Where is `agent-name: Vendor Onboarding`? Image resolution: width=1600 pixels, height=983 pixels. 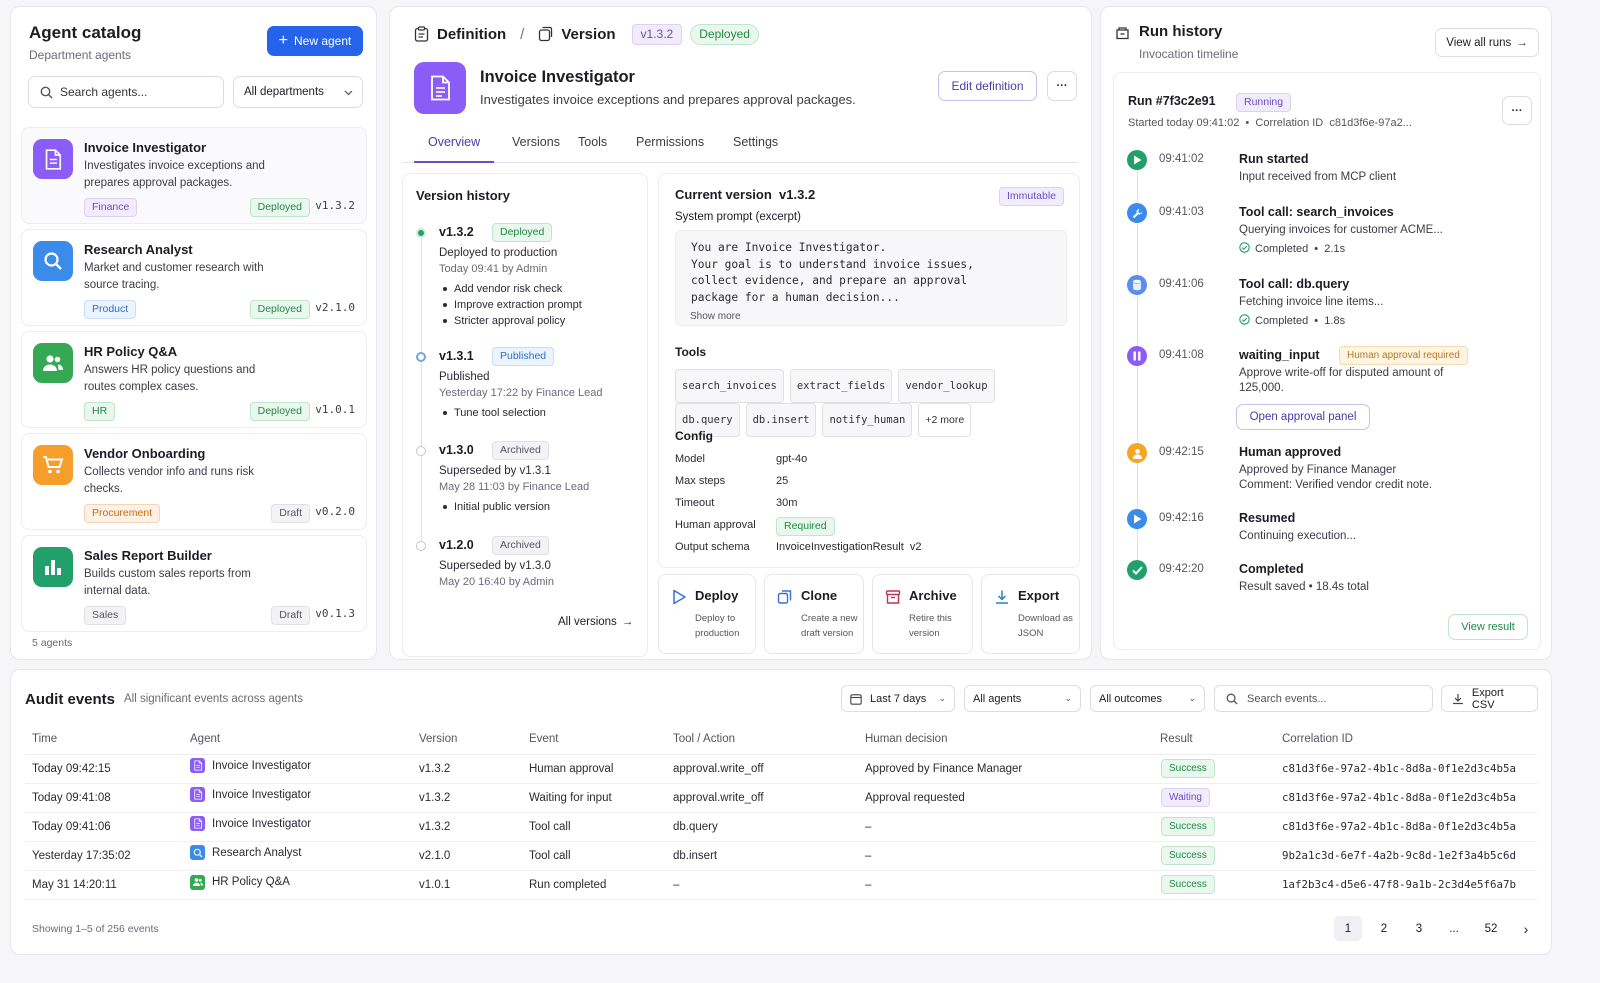 agent-name: Vendor Onboarding is located at coordinates (145, 453).